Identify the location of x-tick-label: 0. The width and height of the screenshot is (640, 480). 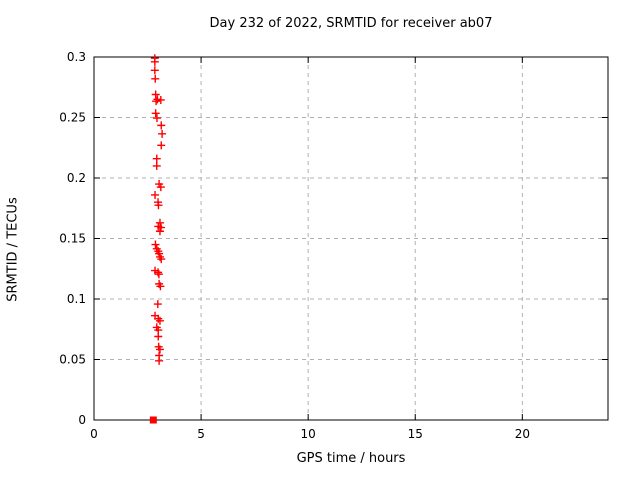
(94, 434).